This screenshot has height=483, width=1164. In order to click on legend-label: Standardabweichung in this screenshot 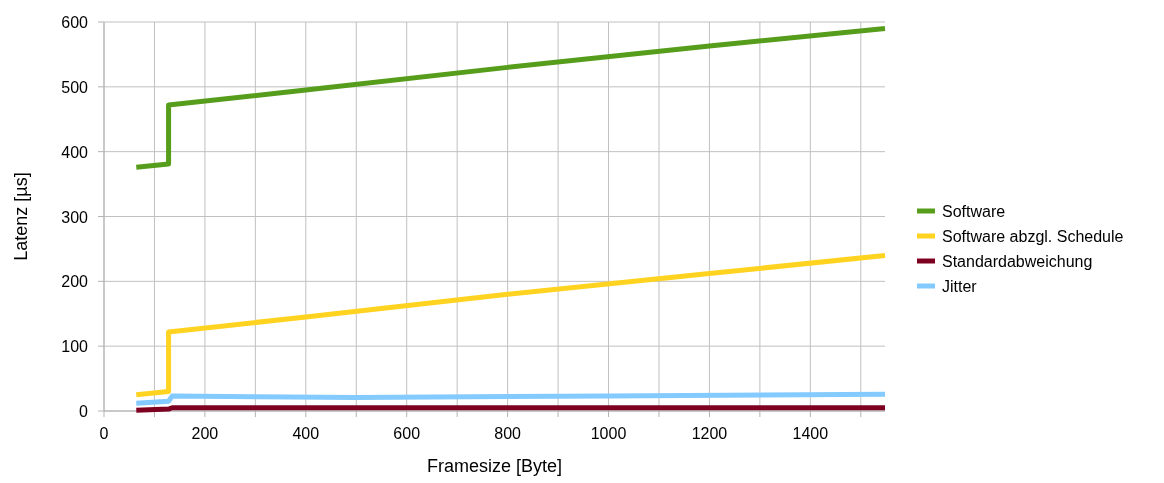, I will do `click(1017, 261)`.